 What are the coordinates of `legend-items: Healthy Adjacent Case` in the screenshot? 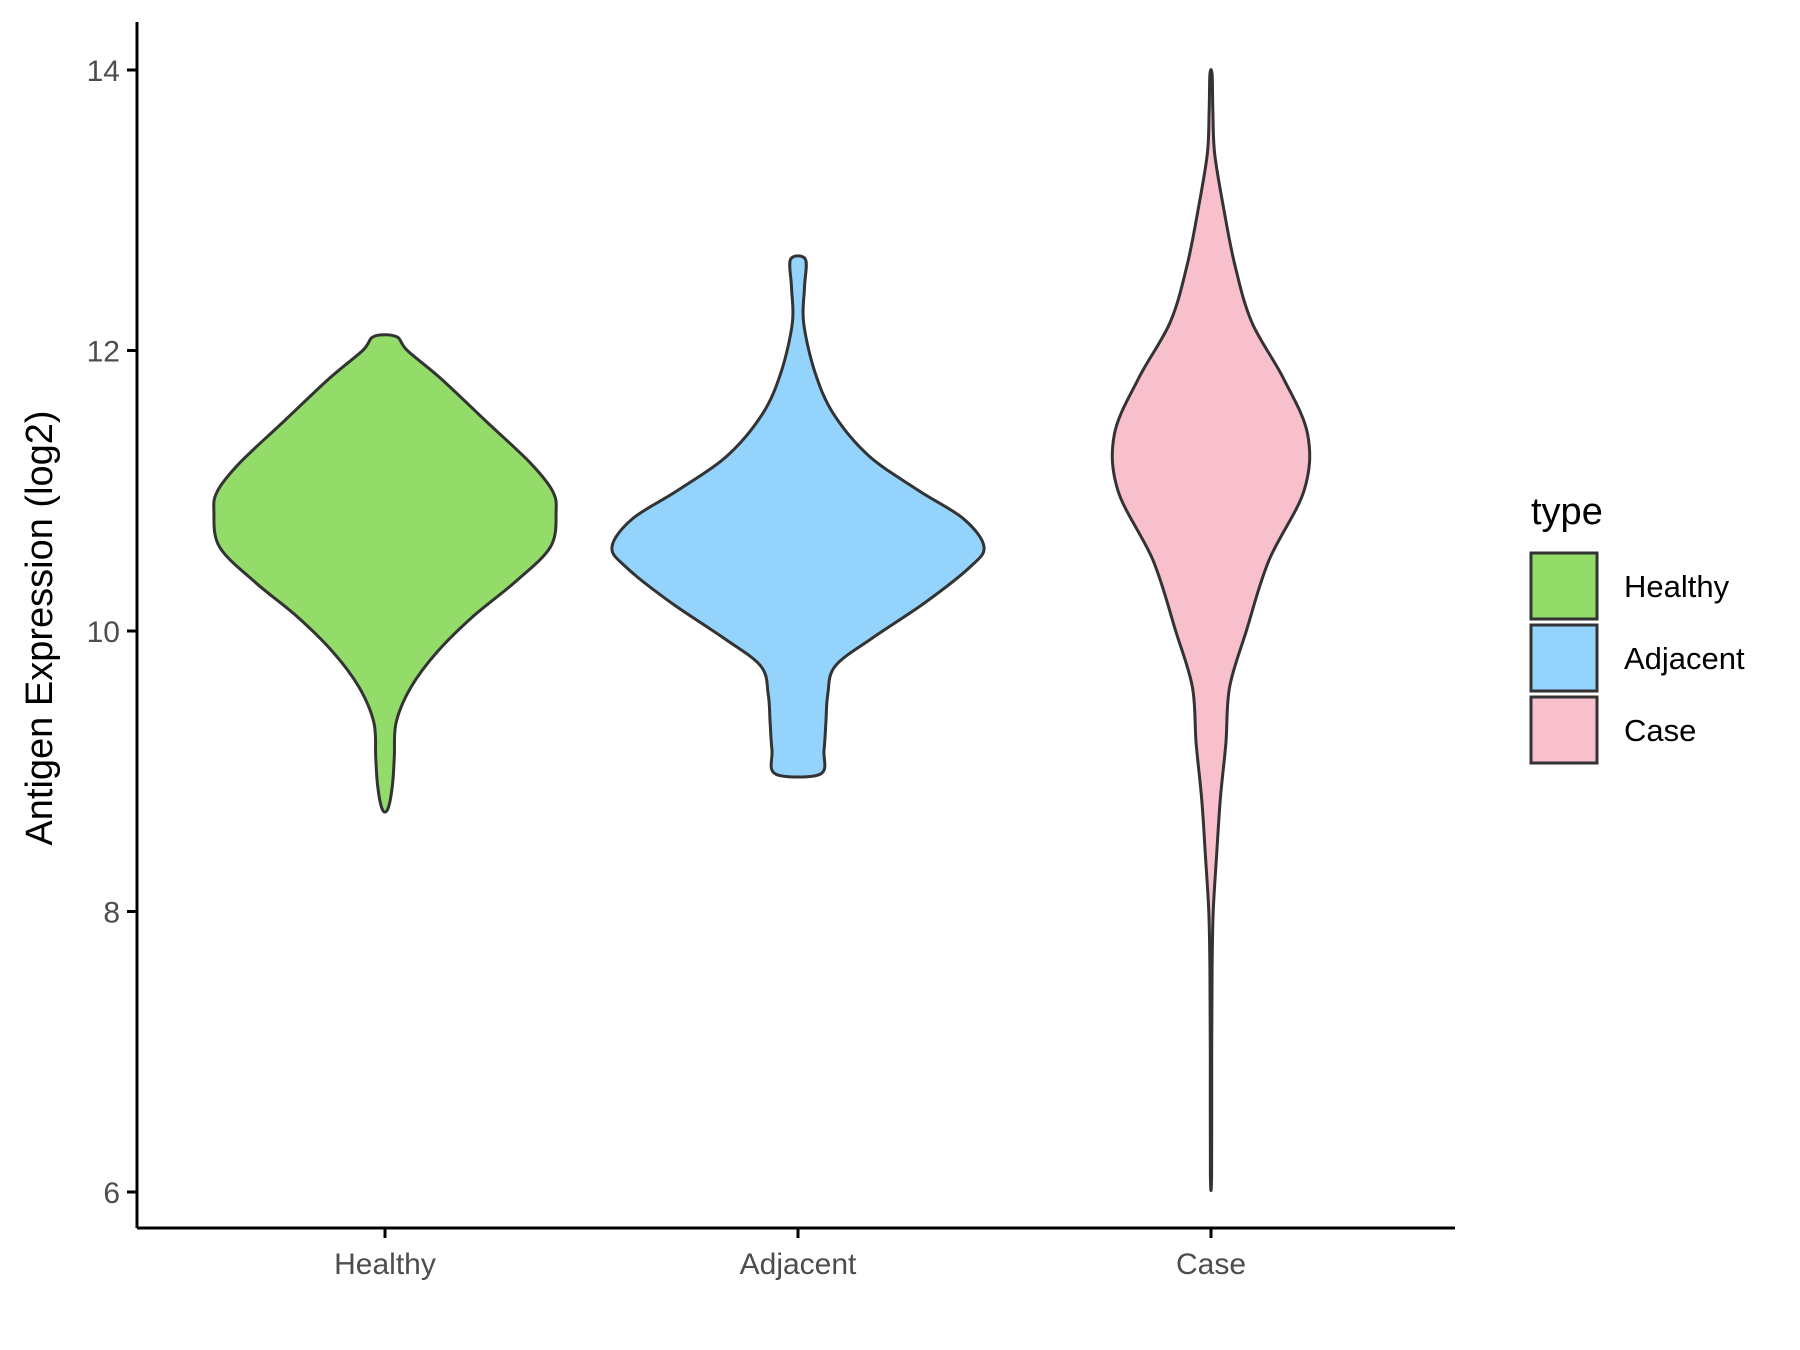 It's located at (1637, 658).